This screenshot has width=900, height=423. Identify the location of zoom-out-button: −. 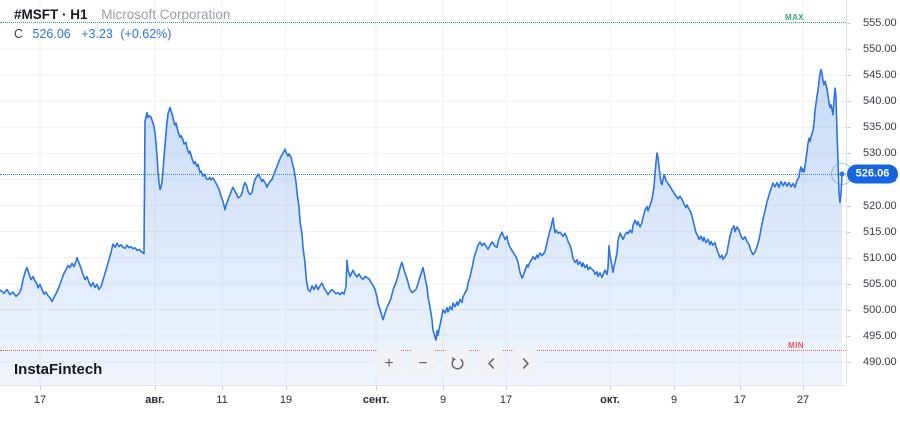
(423, 363).